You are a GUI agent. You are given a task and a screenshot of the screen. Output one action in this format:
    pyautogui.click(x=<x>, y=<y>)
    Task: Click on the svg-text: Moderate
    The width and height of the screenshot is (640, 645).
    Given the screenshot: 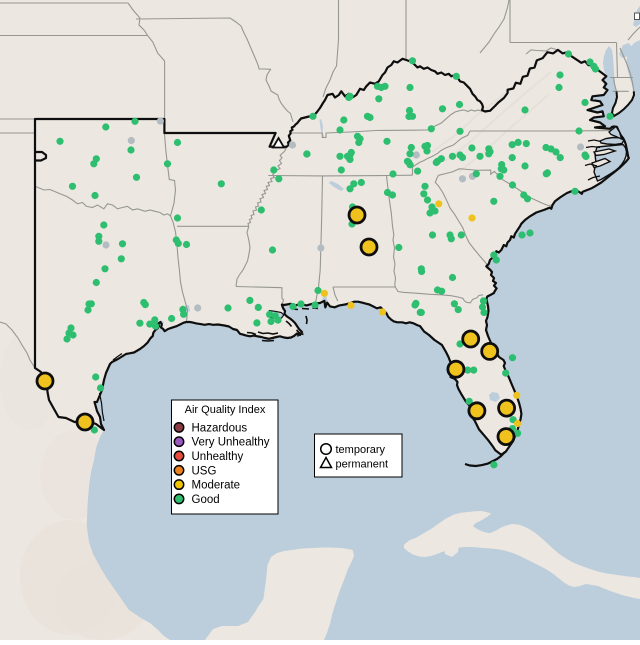 What is the action you would take?
    pyautogui.click(x=216, y=486)
    